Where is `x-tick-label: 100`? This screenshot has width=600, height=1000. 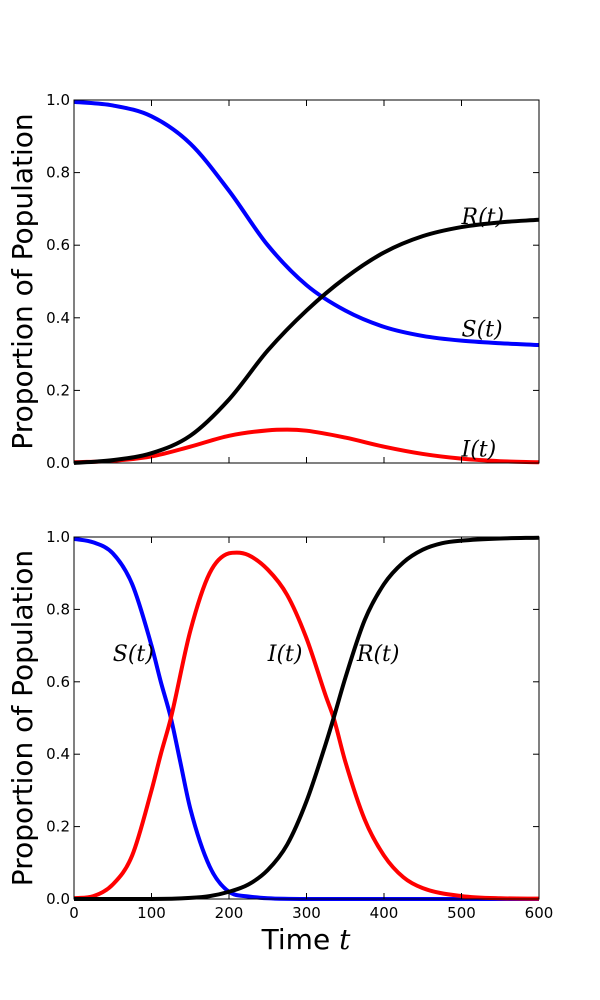 x-tick-label: 100 is located at coordinates (151, 913).